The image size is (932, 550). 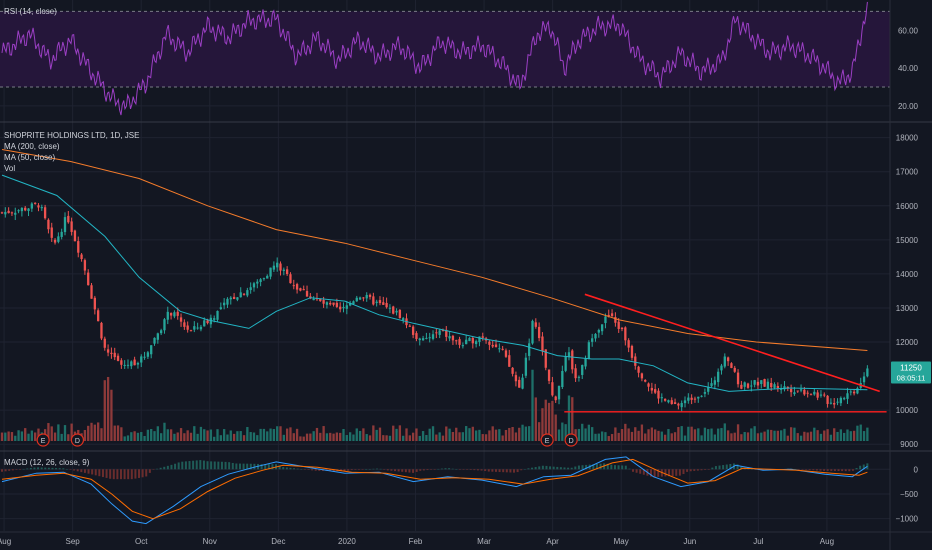 I want to click on rsi-title-text: RSI (14, close), so click(x=30, y=11).